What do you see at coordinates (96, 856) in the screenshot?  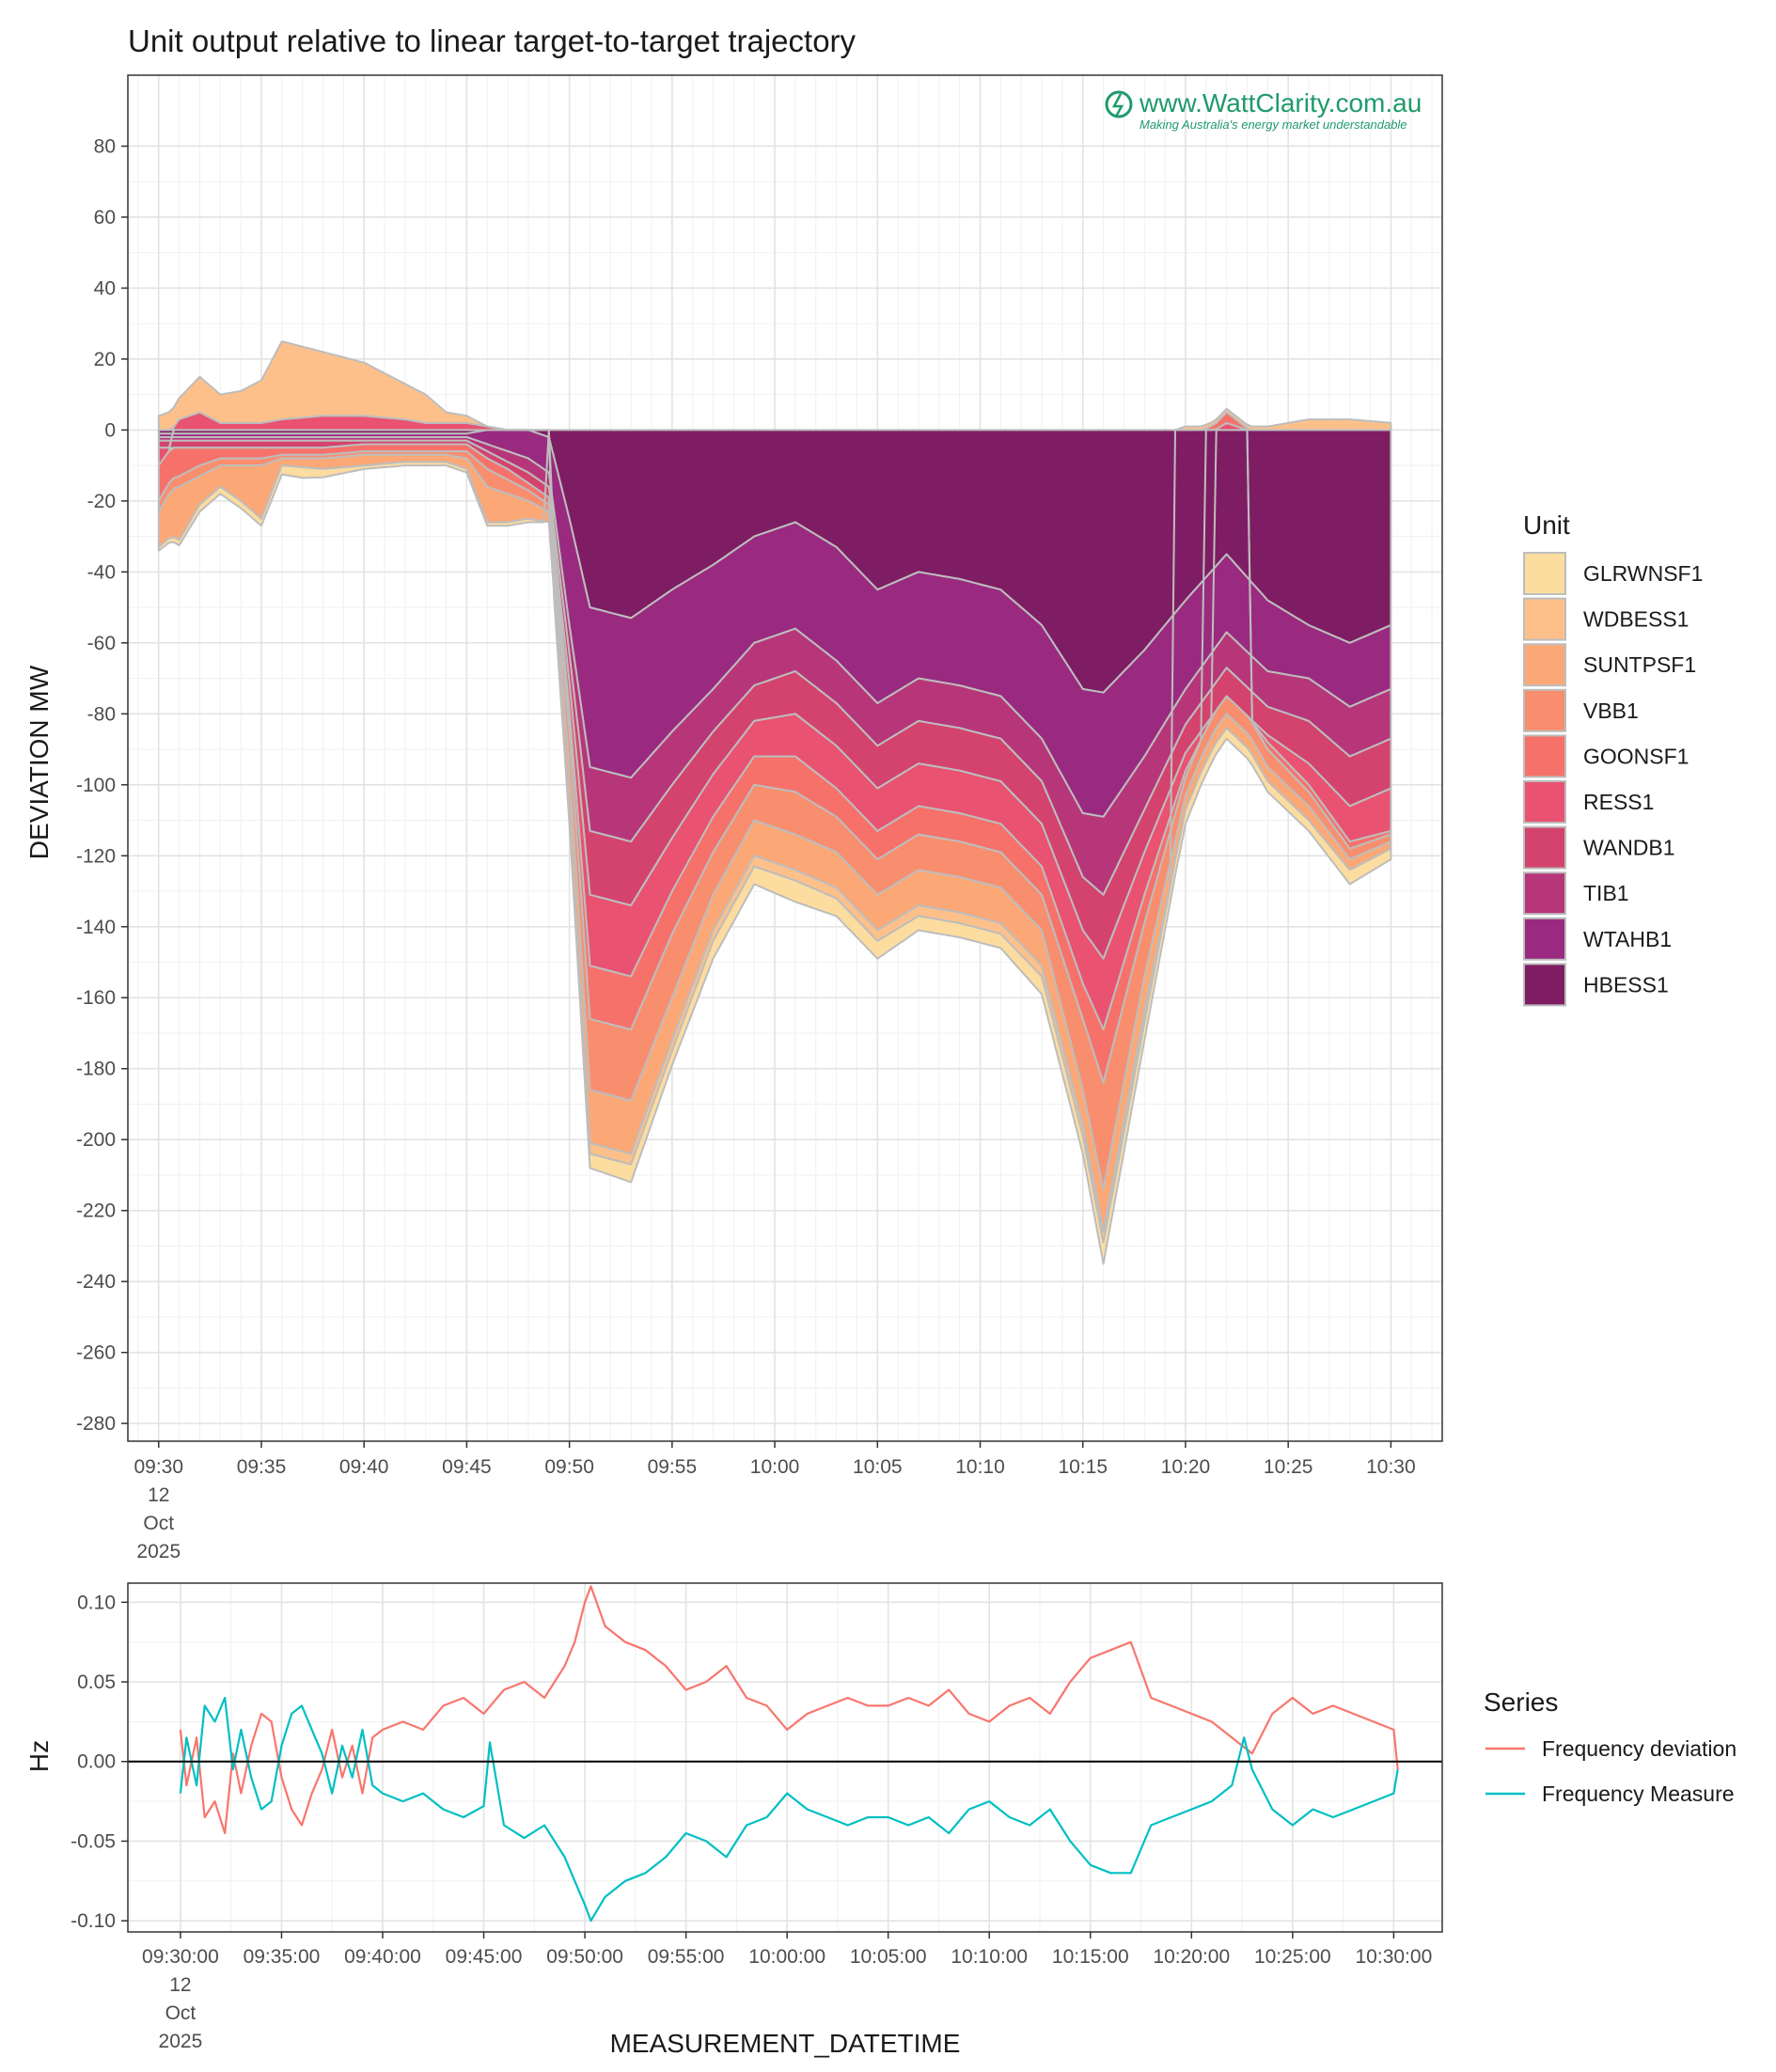 I see `top-y-tick-label: -120` at bounding box center [96, 856].